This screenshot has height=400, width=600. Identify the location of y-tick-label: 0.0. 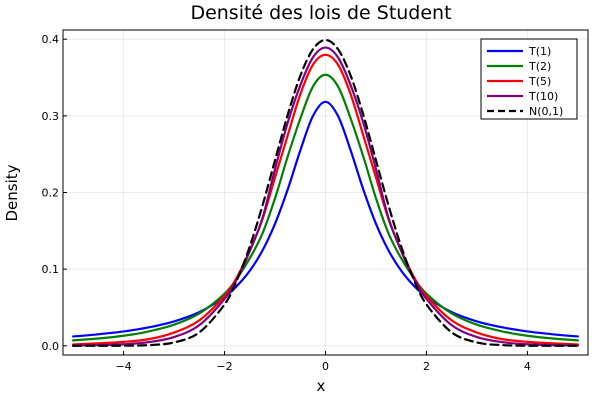
(51, 346).